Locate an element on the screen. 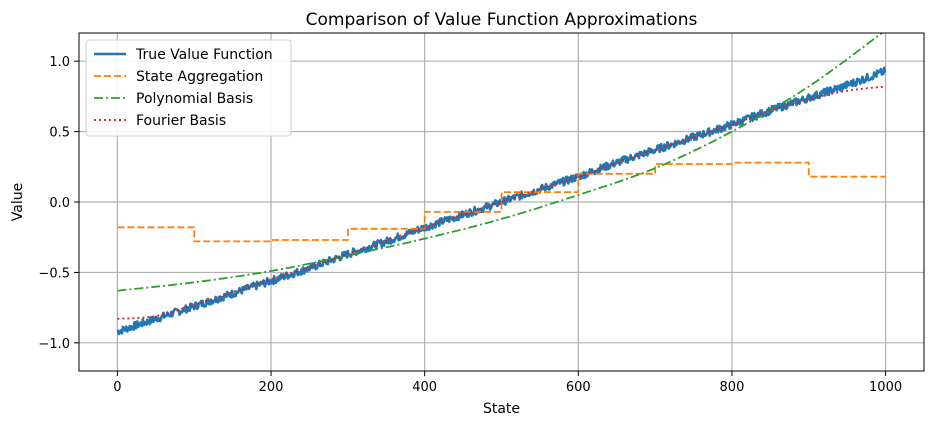 The image size is (936, 427). y-tick-label: 0.0 is located at coordinates (59, 203).